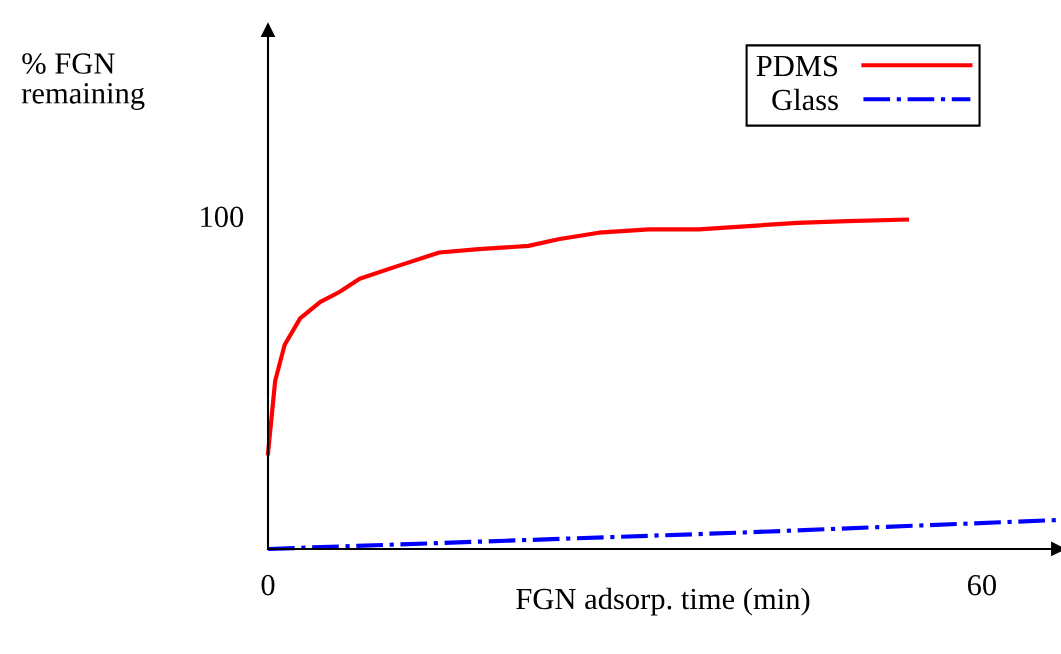 This screenshot has height=654, width=1061. Describe the element at coordinates (663, 601) in the screenshot. I see `x-axis-title: FGN adsorp. time (min)` at that location.